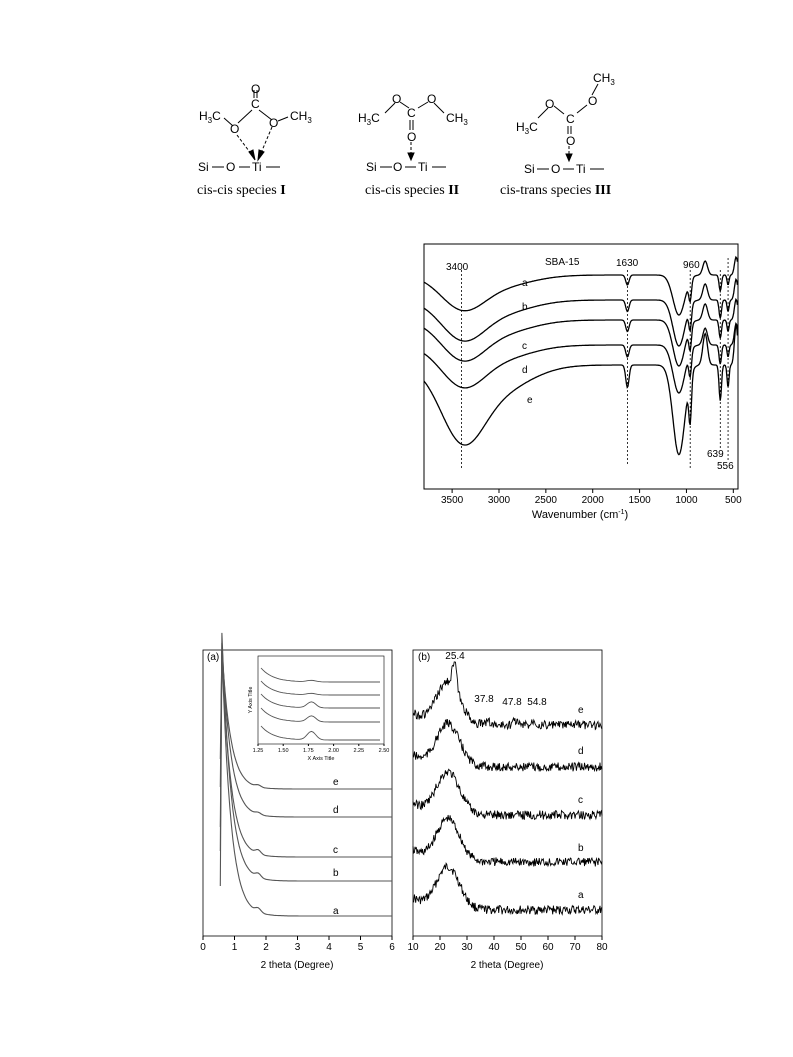  Describe the element at coordinates (298, 947) in the screenshot. I see `saxs-x-tick-label: 3` at that location.